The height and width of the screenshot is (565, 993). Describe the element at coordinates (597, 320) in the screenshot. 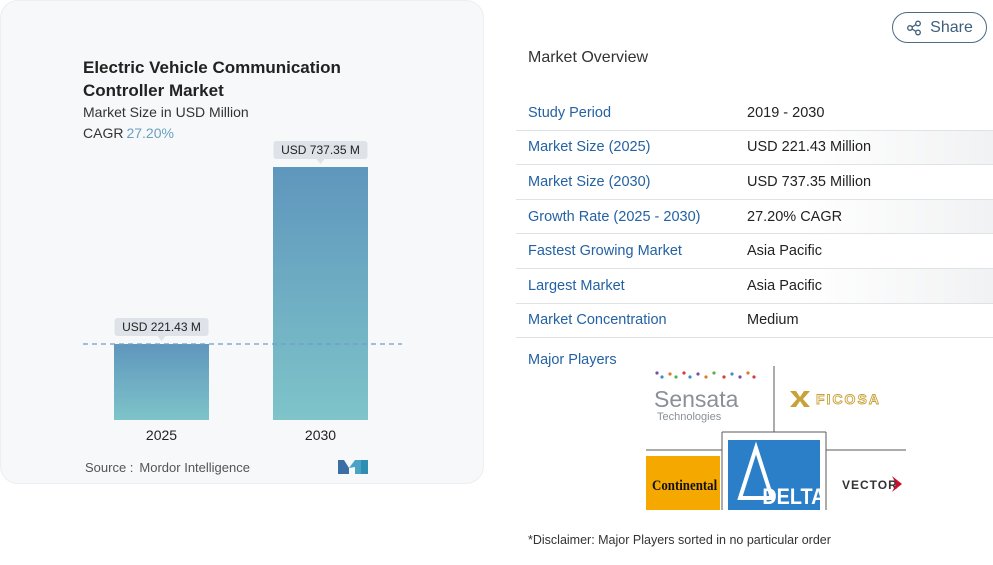

I see `overview-key: Market Concentration` at that location.